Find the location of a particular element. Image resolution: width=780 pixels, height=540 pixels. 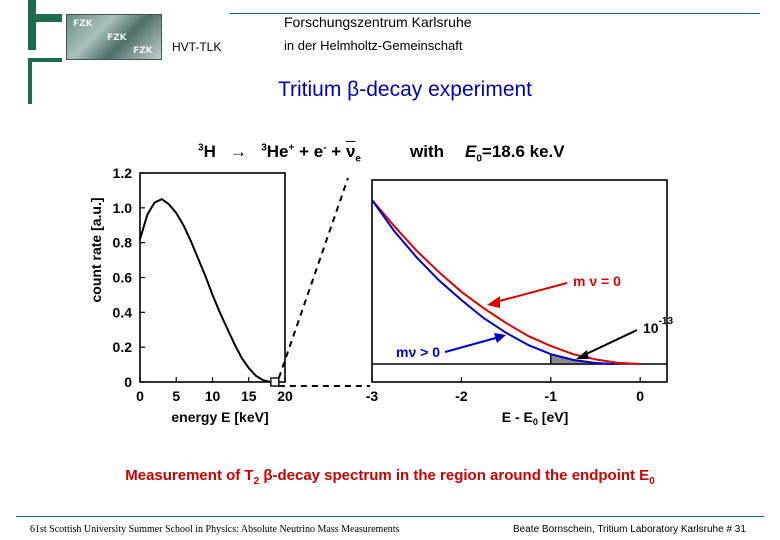

endpoint-xtick-label: 0 is located at coordinates (640, 396).